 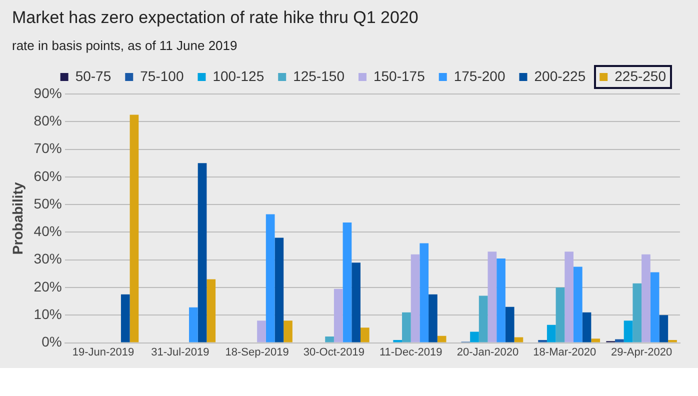 I want to click on y-tick-label: 10%, so click(x=48, y=314).